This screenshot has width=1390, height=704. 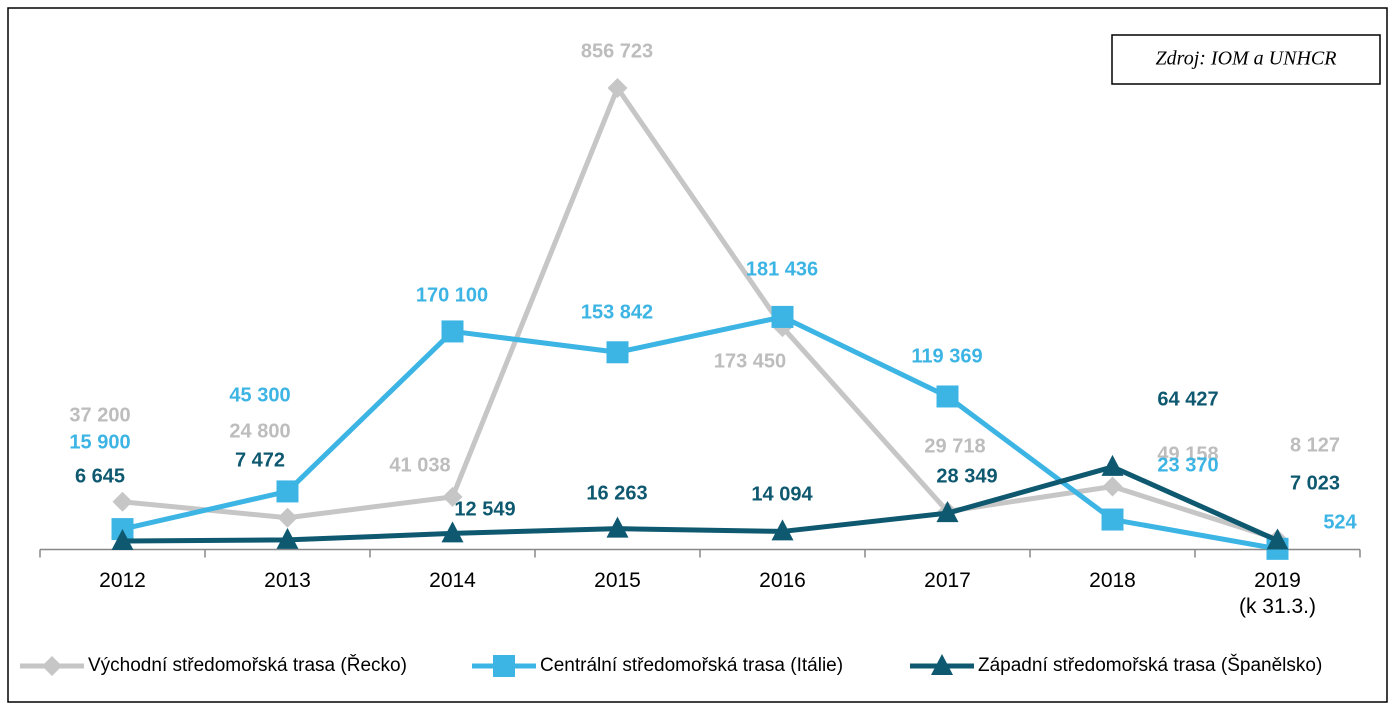 What do you see at coordinates (1315, 483) in the screenshot?
I see `data-label: 7 023` at bounding box center [1315, 483].